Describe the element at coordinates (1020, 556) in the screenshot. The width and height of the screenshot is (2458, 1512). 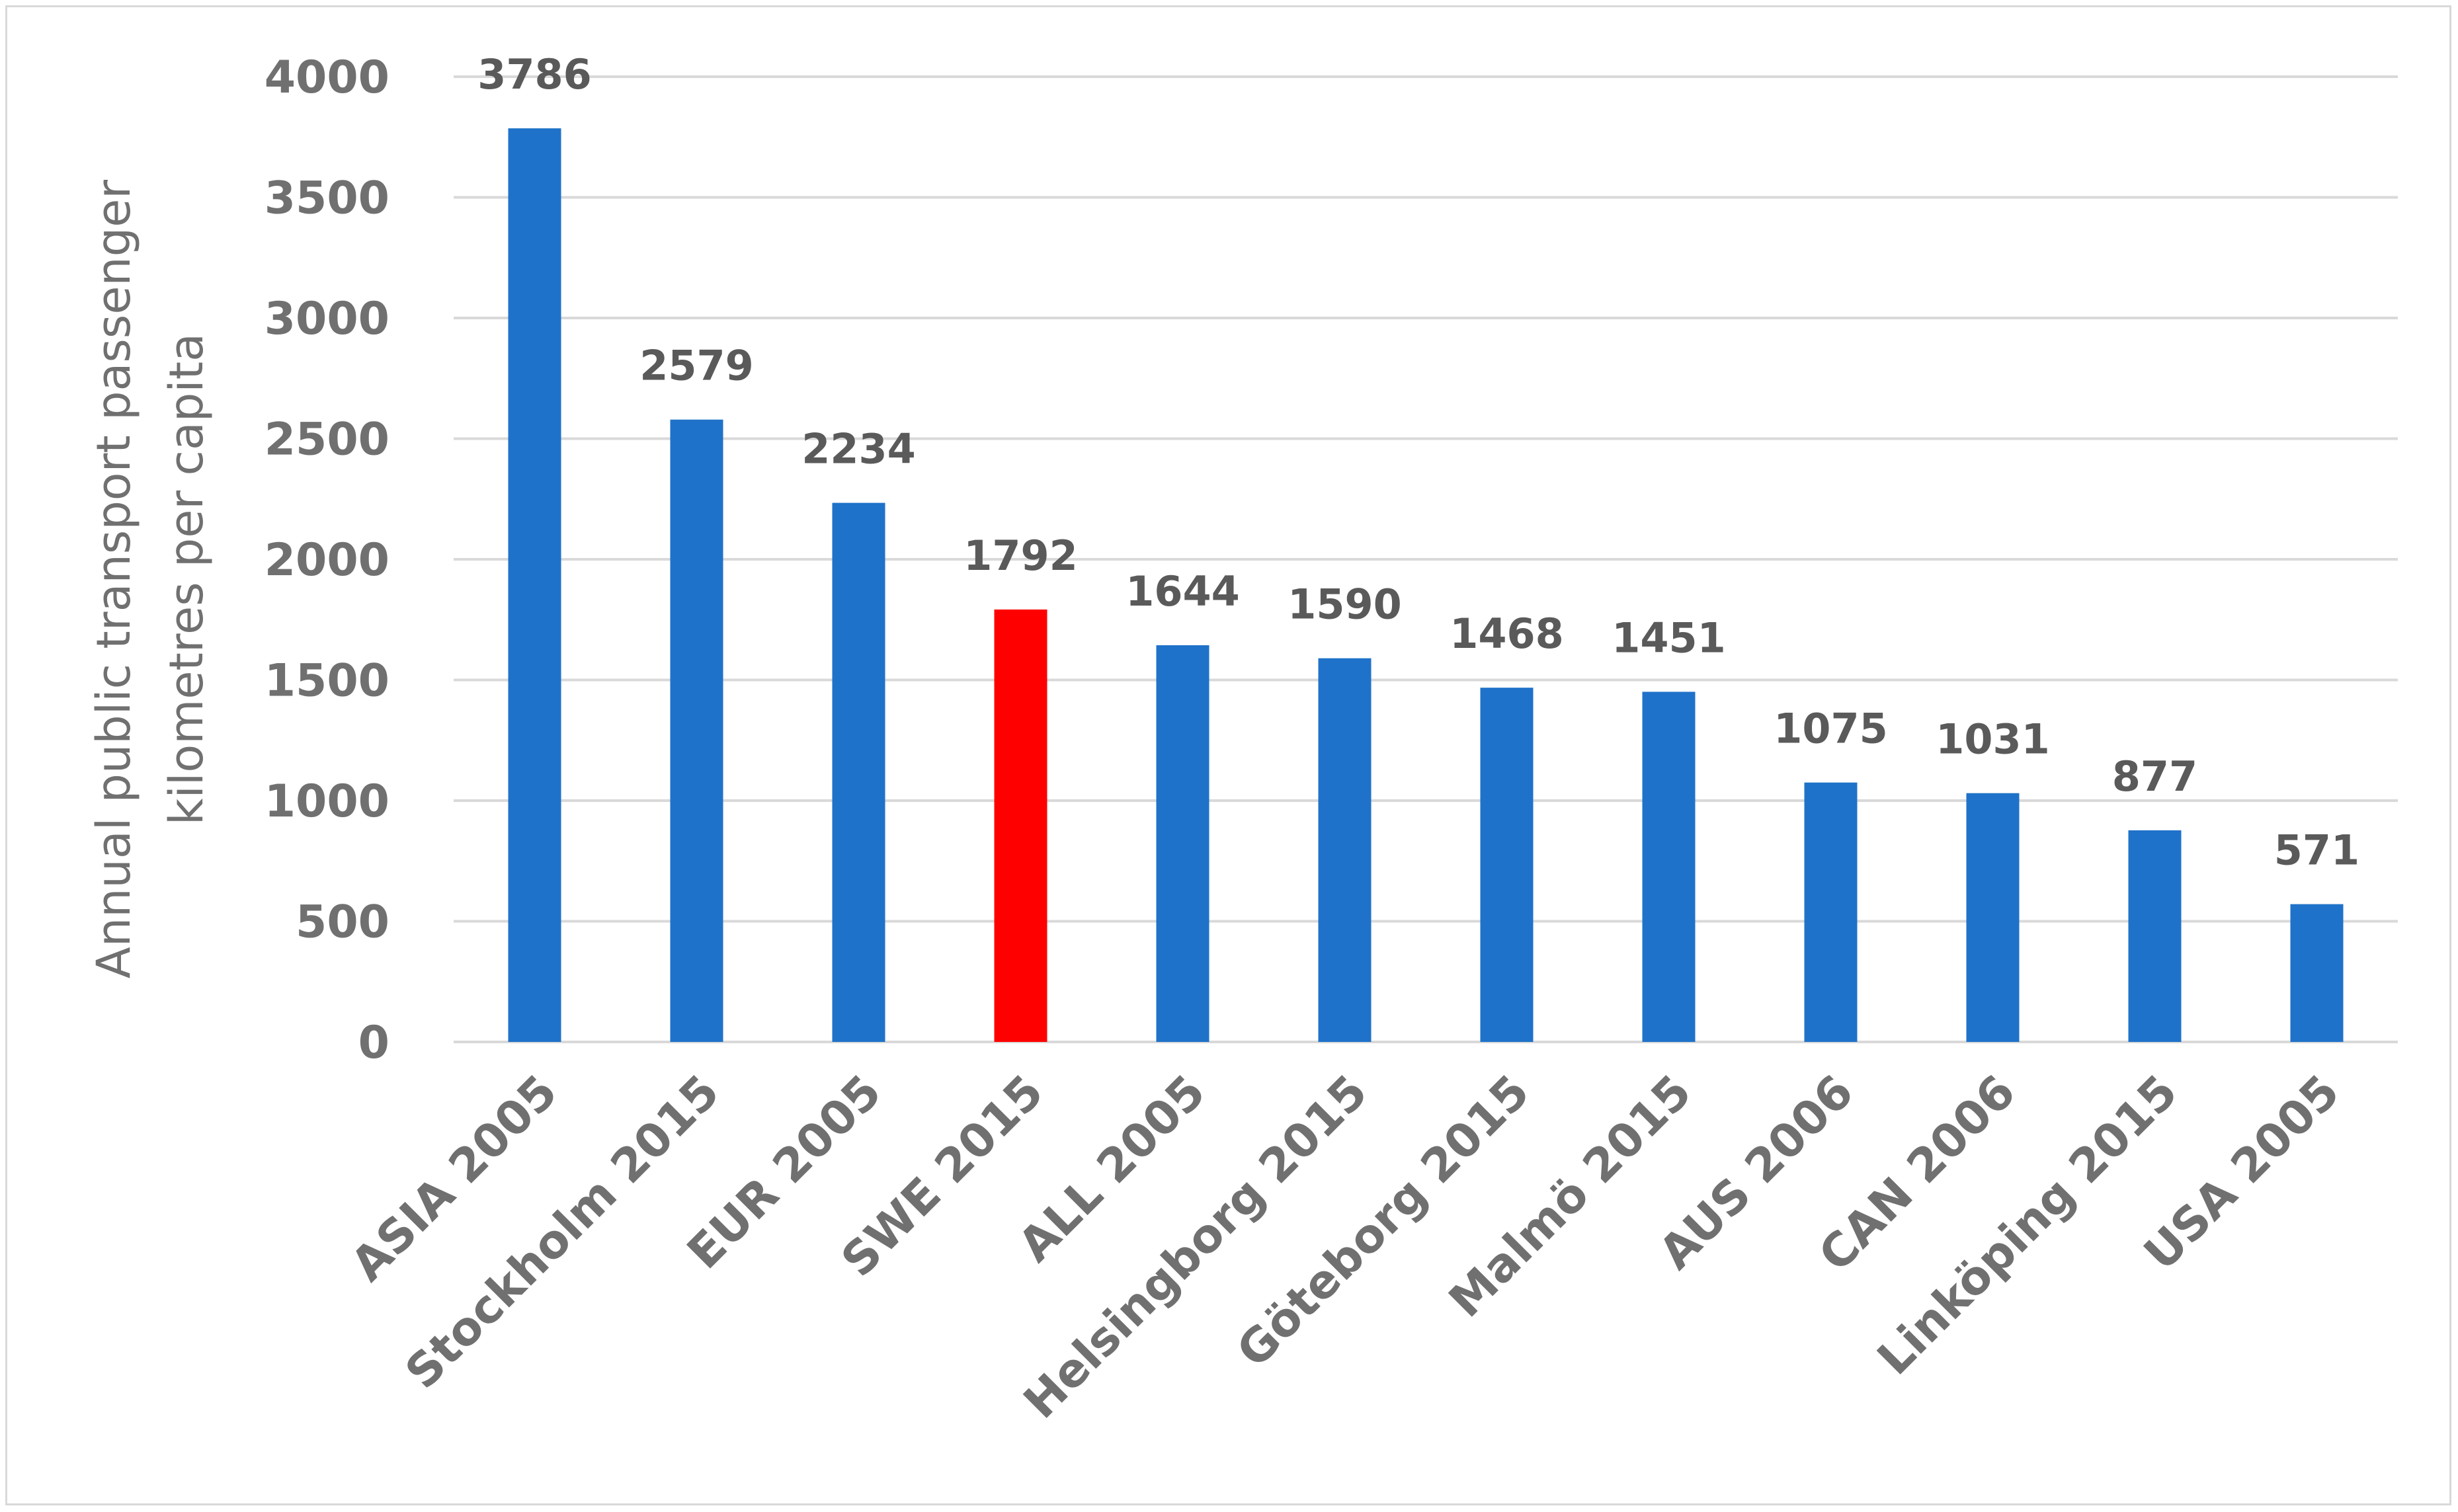
I see `data-label: 1792` at that location.